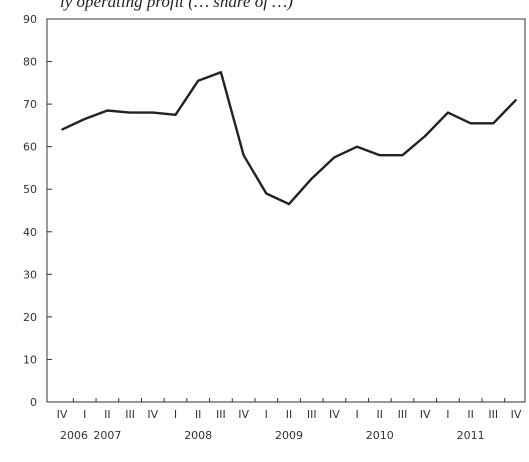 The height and width of the screenshot is (462, 529). I want to click on y-tick-label: 0, so click(33, 402).